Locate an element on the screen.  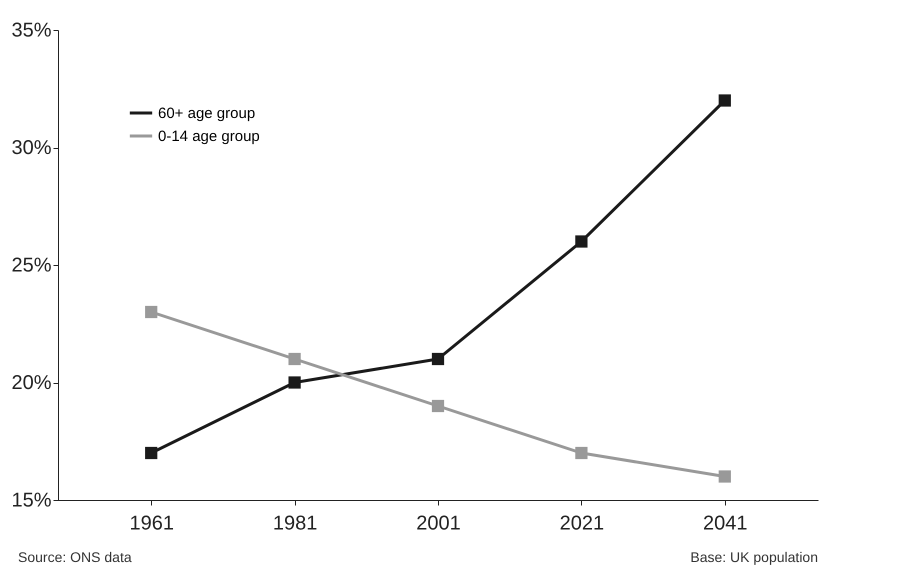
x-tick-label: 1961 is located at coordinates (151, 523).